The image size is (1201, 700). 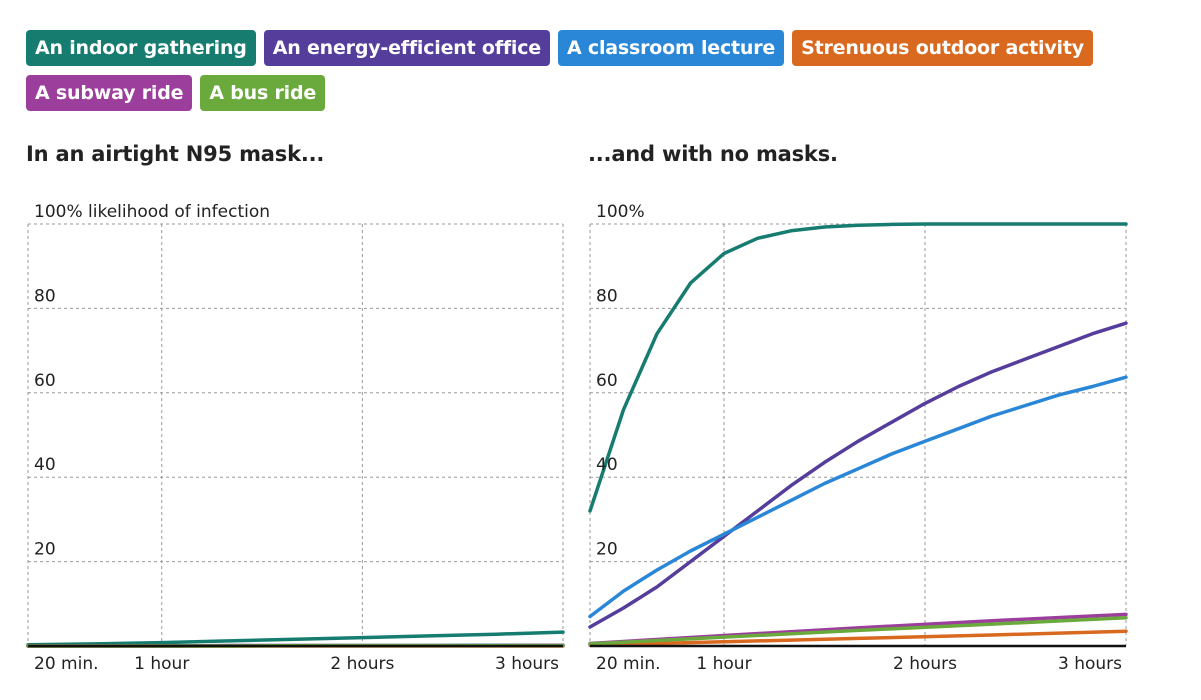 What do you see at coordinates (576, 93) in the screenshot?
I see `legend-row-2: A subway ride A bus ride` at bounding box center [576, 93].